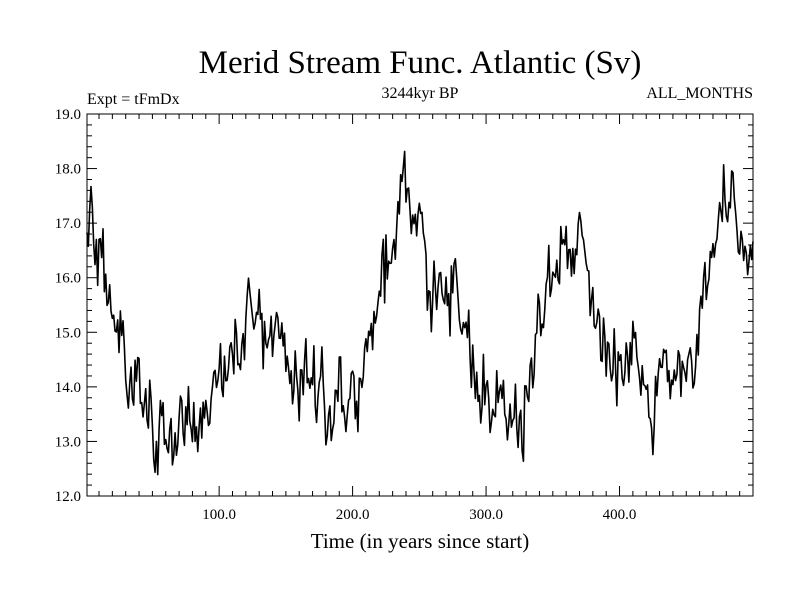 This screenshot has width=800, height=600. Describe the element at coordinates (353, 515) in the screenshot. I see `x-tick-label: 200.0` at that location.